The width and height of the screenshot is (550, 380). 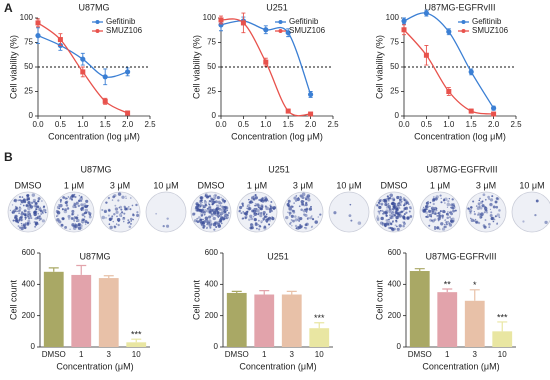 What do you see at coordinates (475, 285) in the screenshot?
I see `significance: *` at bounding box center [475, 285].